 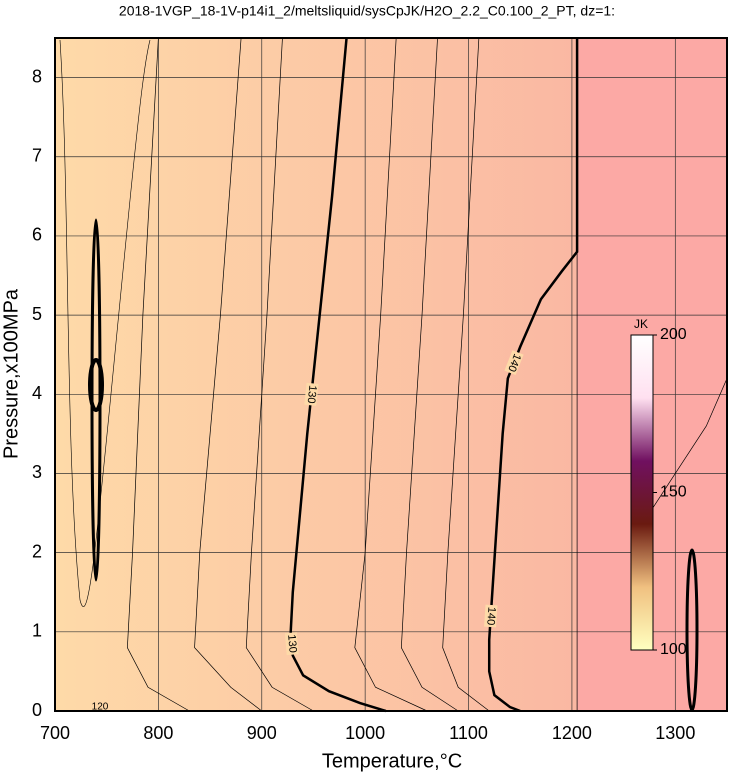 I want to click on contour-label: 140, so click(x=490, y=615).